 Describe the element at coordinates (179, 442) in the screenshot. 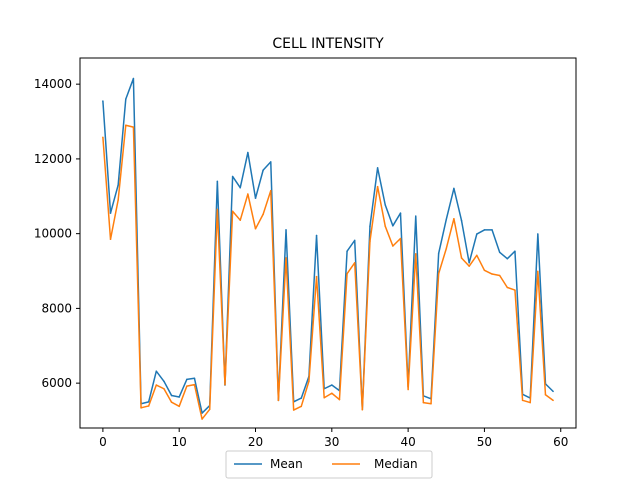

I see `x-tick-label: 10` at that location.